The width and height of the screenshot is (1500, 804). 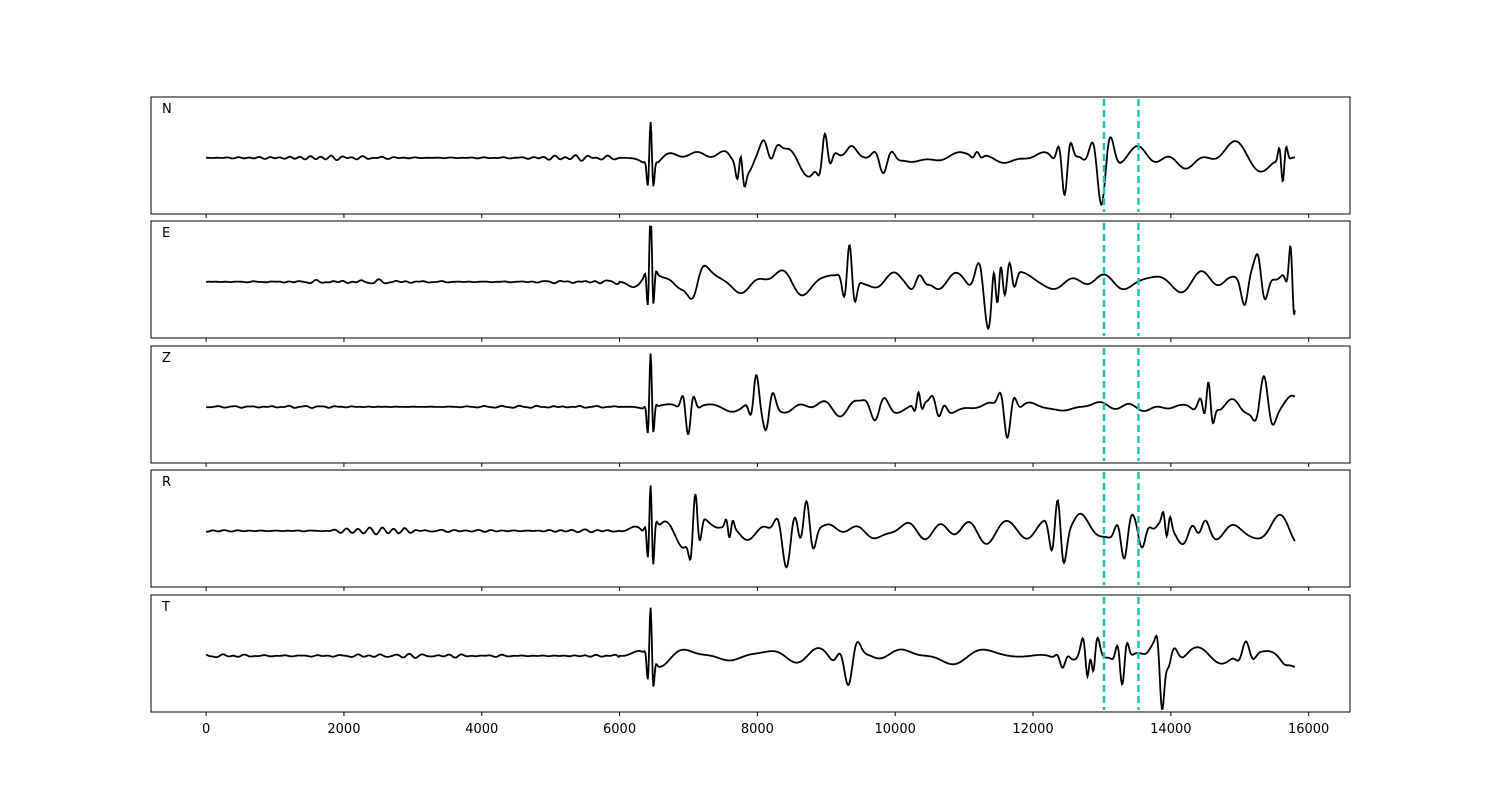 I want to click on x-tick-label: 0, so click(x=206, y=729).